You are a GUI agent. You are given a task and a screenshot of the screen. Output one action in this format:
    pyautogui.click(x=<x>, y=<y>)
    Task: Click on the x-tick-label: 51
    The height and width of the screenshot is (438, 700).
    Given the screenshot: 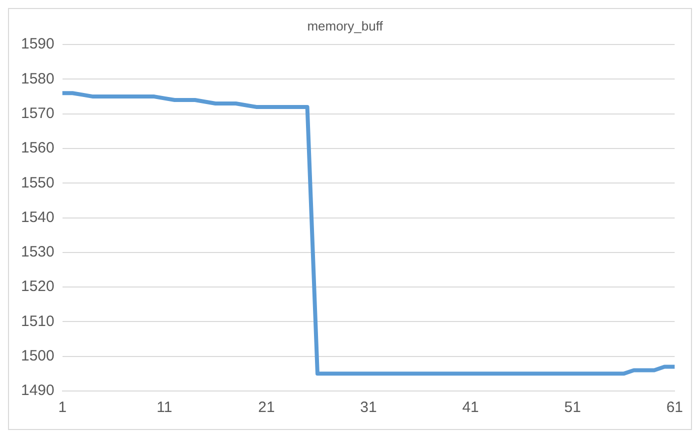 What is the action you would take?
    pyautogui.click(x=572, y=407)
    